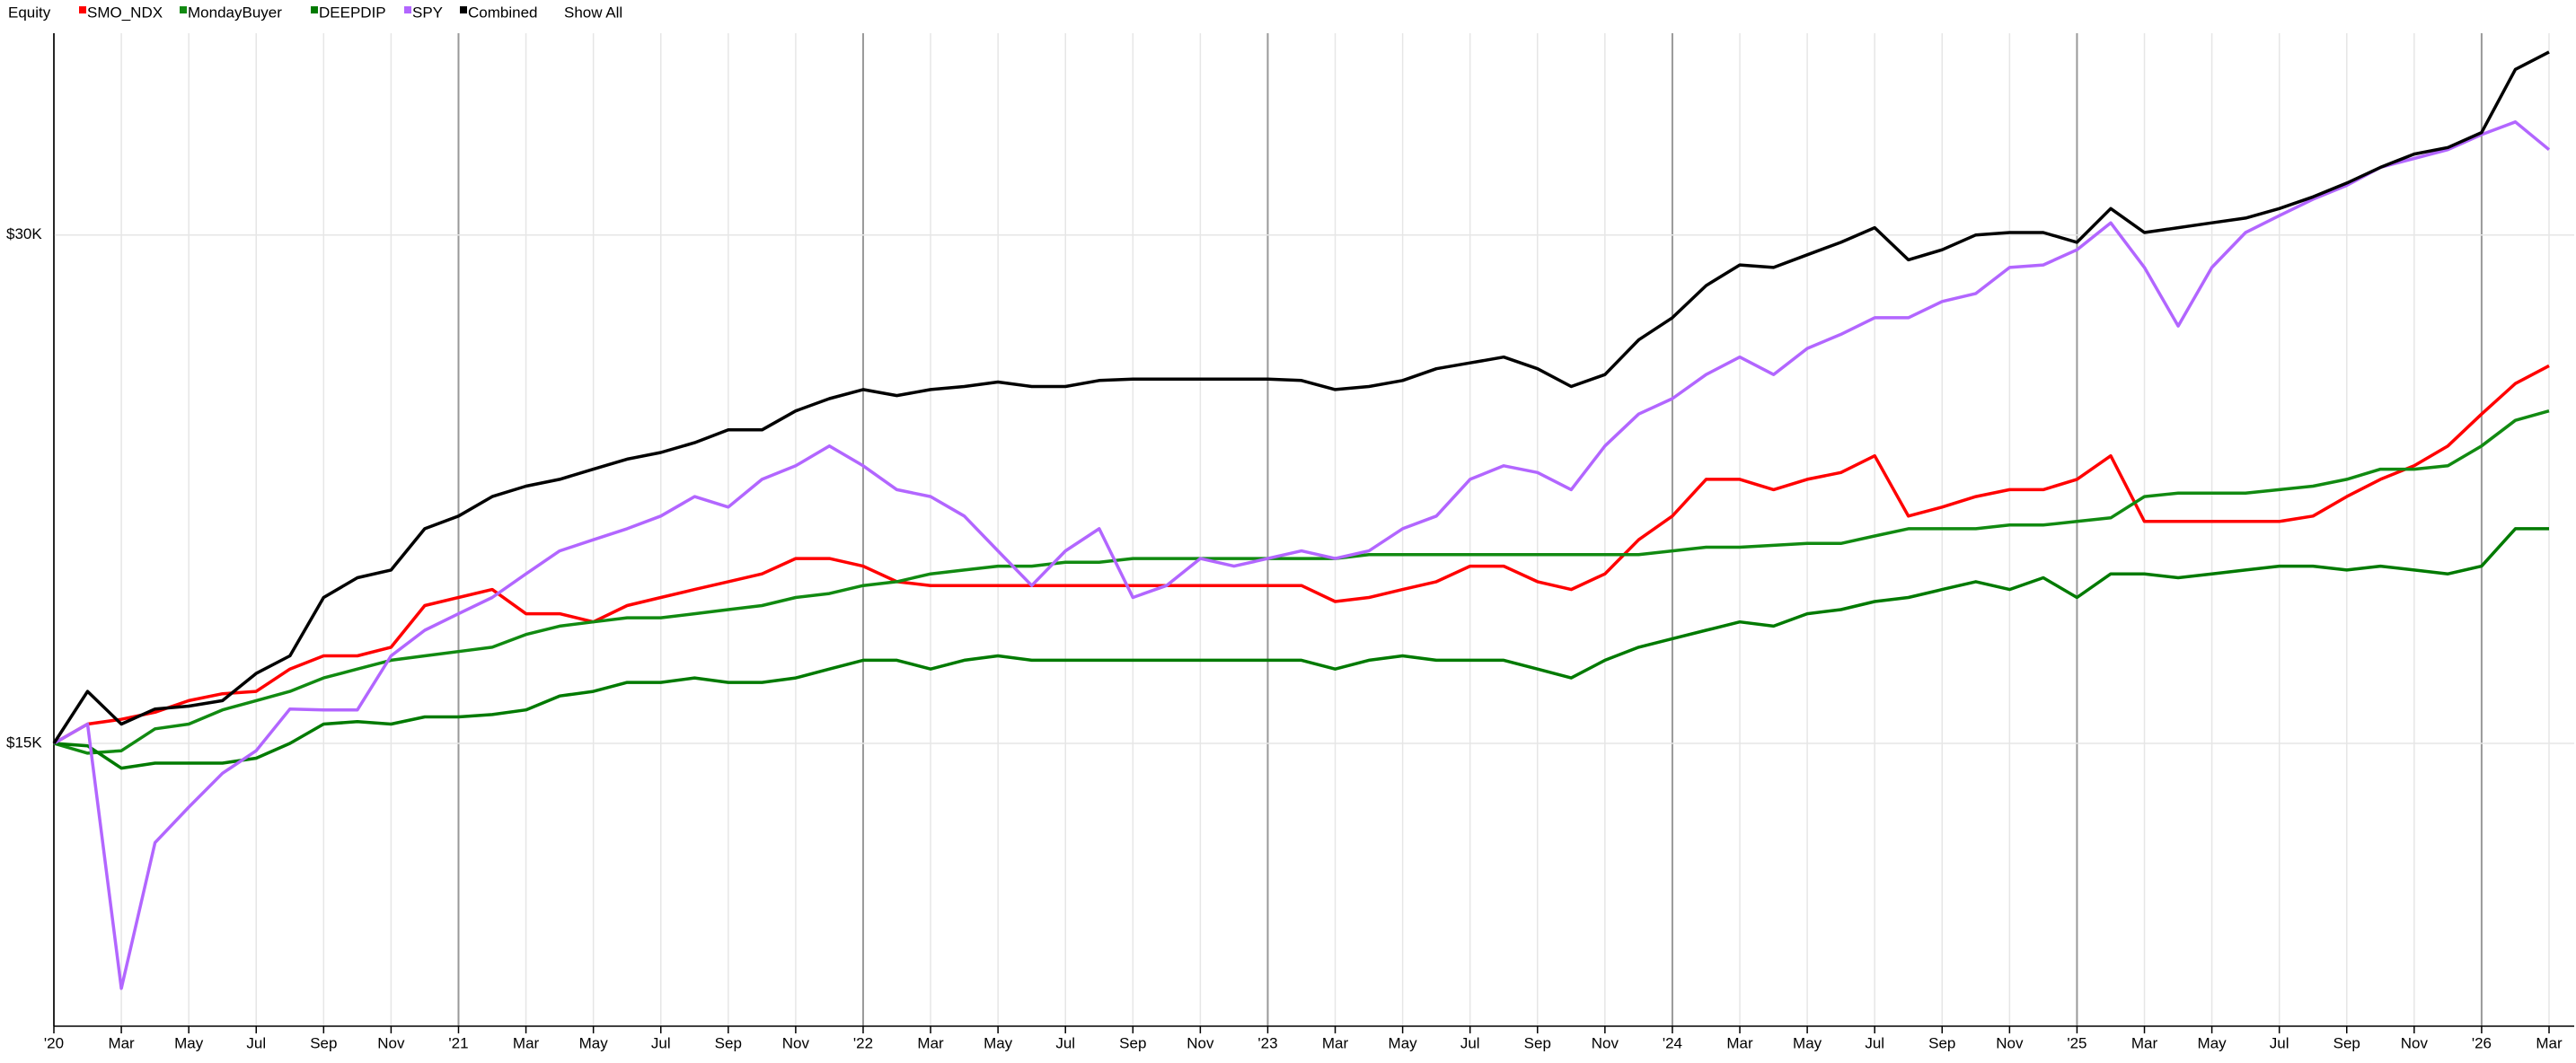 The width and height of the screenshot is (2576, 1063). I want to click on legend-label: Combined, so click(503, 12).